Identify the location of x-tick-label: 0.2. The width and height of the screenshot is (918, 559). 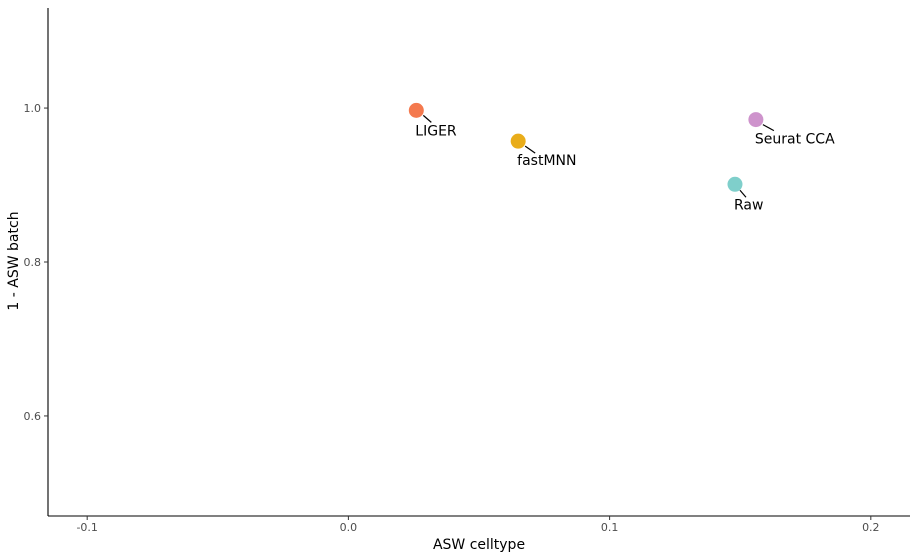
(871, 527).